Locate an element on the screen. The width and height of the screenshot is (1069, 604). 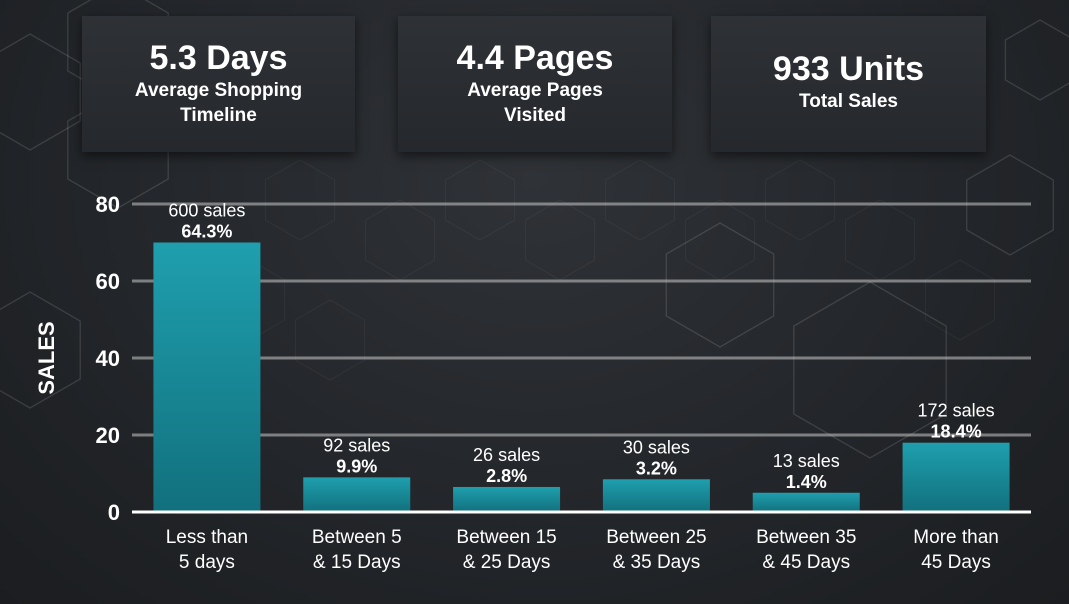
kpi-label: Total Sales is located at coordinates (848, 101).